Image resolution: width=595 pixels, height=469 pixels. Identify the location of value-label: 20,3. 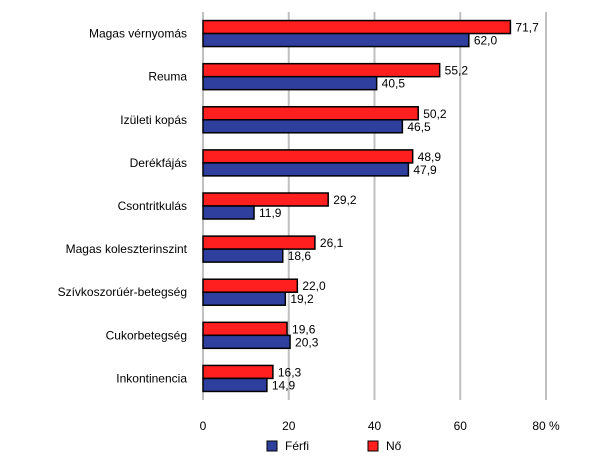
(307, 342).